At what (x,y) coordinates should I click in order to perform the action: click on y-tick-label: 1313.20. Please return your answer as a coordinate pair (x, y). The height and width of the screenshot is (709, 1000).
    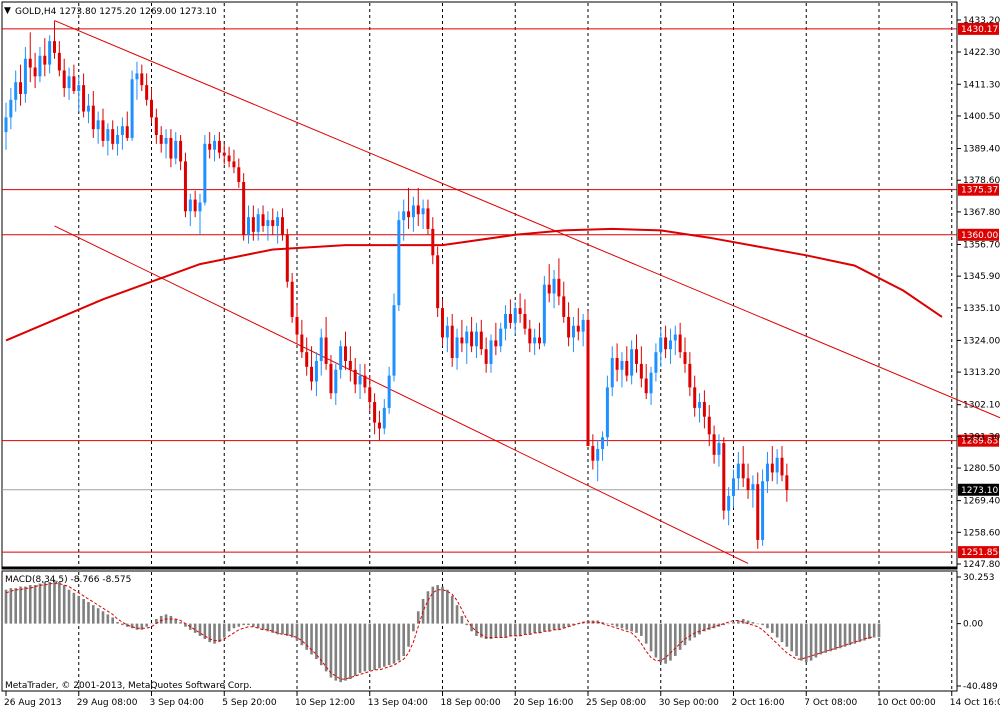
    Looking at the image, I should click on (981, 373).